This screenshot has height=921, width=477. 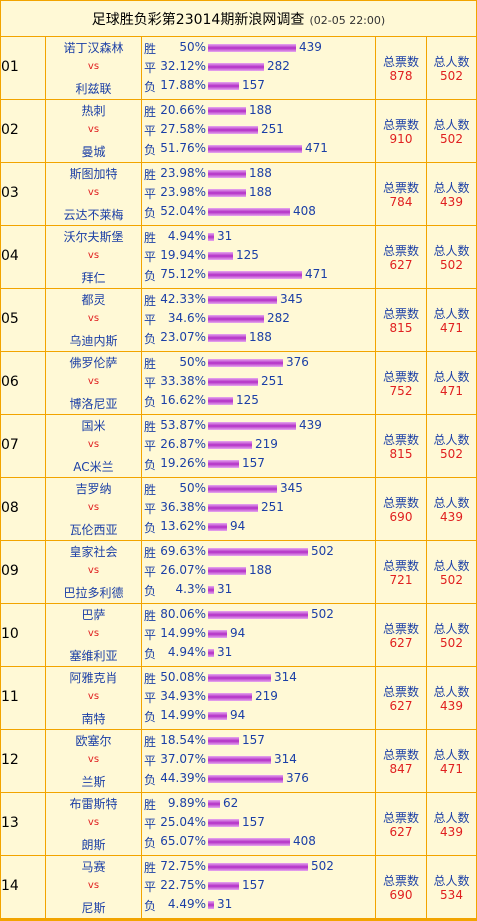 I want to click on total-people-cell: 总人数 471, so click(x=451, y=320).